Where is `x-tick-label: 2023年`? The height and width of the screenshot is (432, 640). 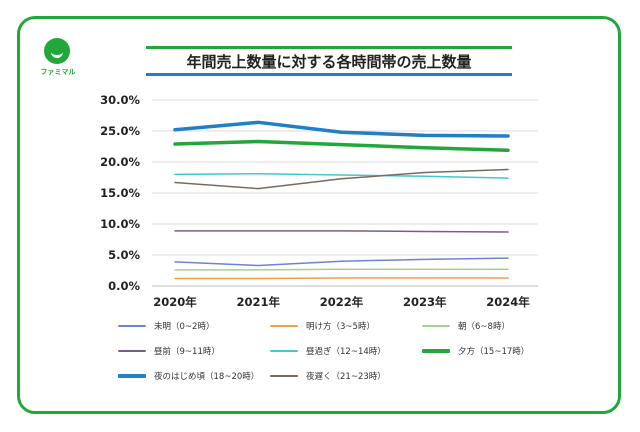
x-tick-label: 2023年 is located at coordinates (425, 302).